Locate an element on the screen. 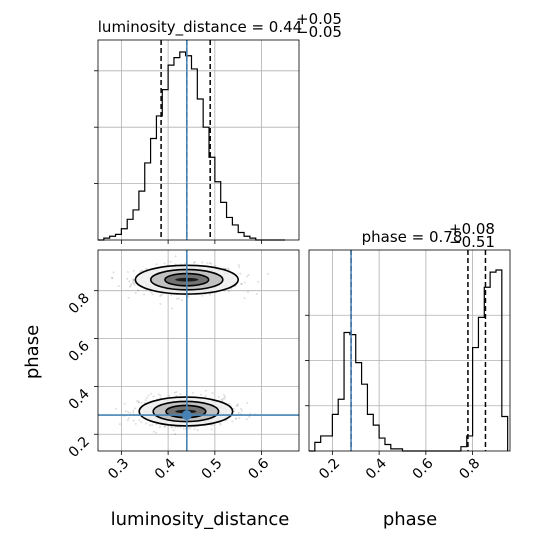  x-tick-label: 0.6 is located at coordinates (258, 468).